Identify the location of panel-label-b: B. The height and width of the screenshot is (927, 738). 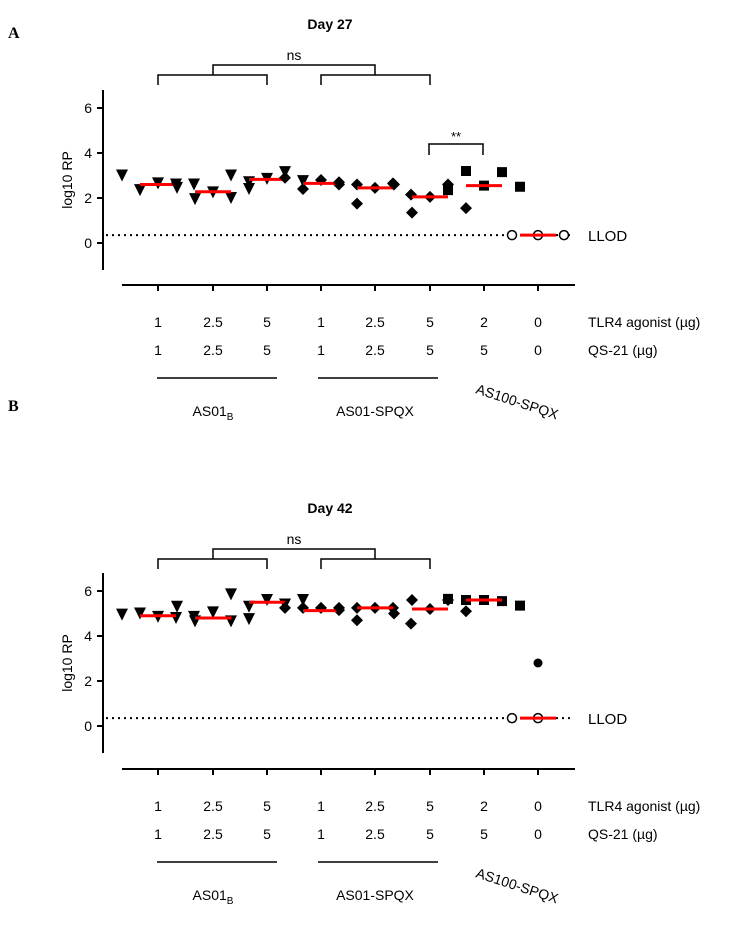
(13, 406).